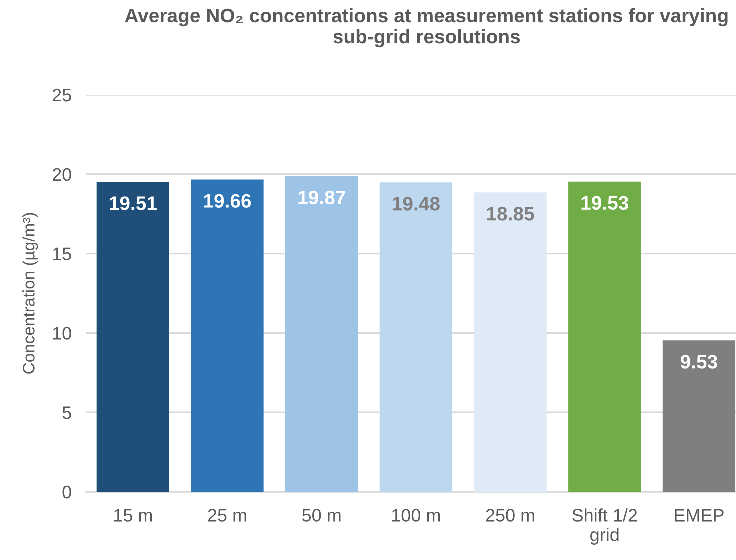 The width and height of the screenshot is (736, 560). What do you see at coordinates (67, 413) in the screenshot?
I see `y-tick-label: 5` at bounding box center [67, 413].